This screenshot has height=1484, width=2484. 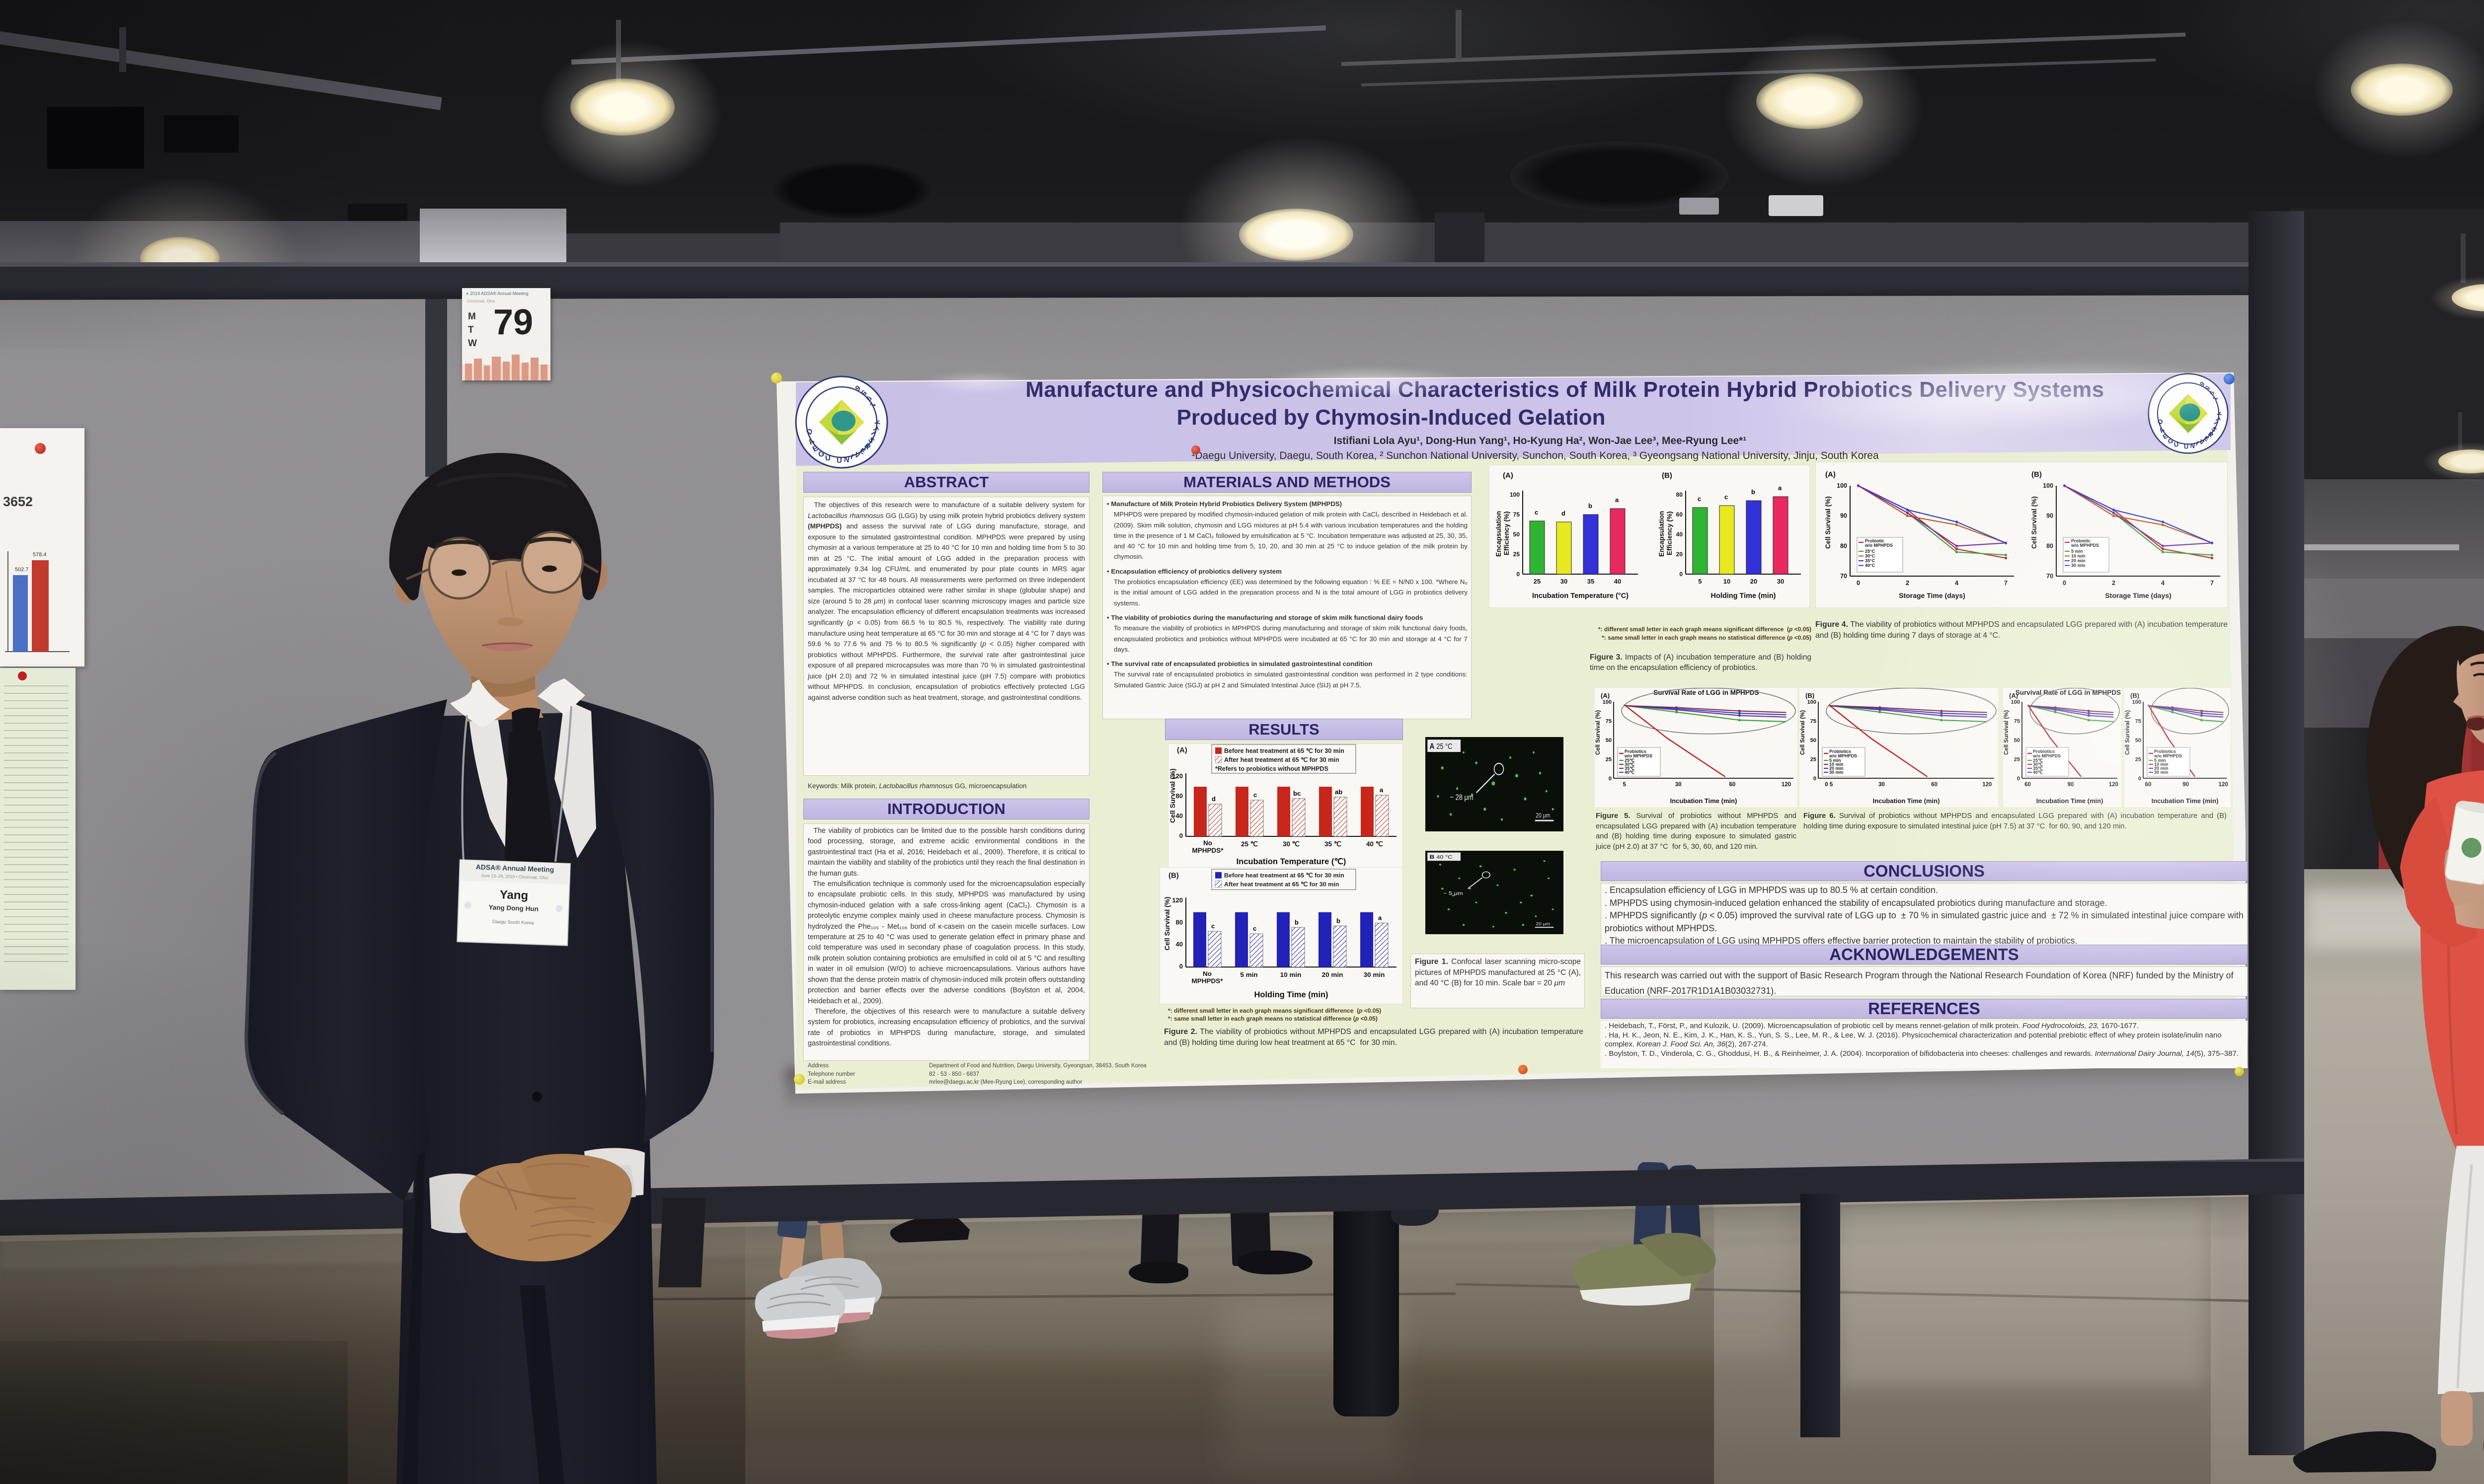 What do you see at coordinates (1630, 772) in the screenshot?
I see `svg-text: 40℃` at bounding box center [1630, 772].